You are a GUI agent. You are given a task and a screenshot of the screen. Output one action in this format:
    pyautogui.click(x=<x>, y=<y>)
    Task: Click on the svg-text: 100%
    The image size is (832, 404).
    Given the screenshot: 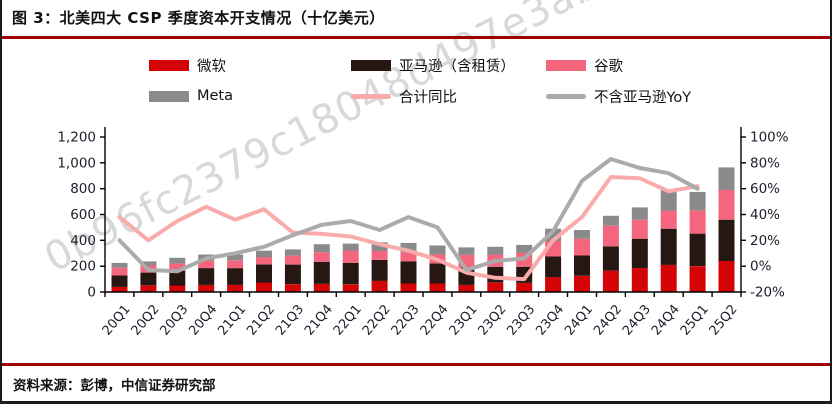 What is the action you would take?
    pyautogui.click(x=769, y=138)
    